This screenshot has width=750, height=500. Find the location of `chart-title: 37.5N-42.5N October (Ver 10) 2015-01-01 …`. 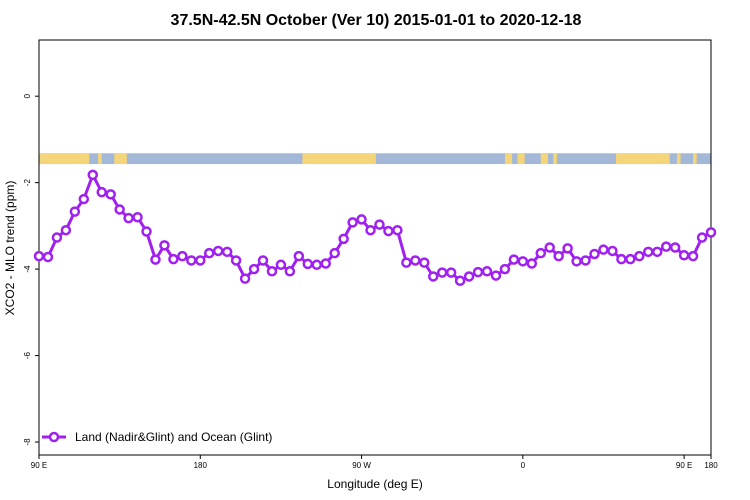

chart-title: 37.5N-42.5N October (Ver 10) 2015-01-01 … is located at coordinates (376, 20).